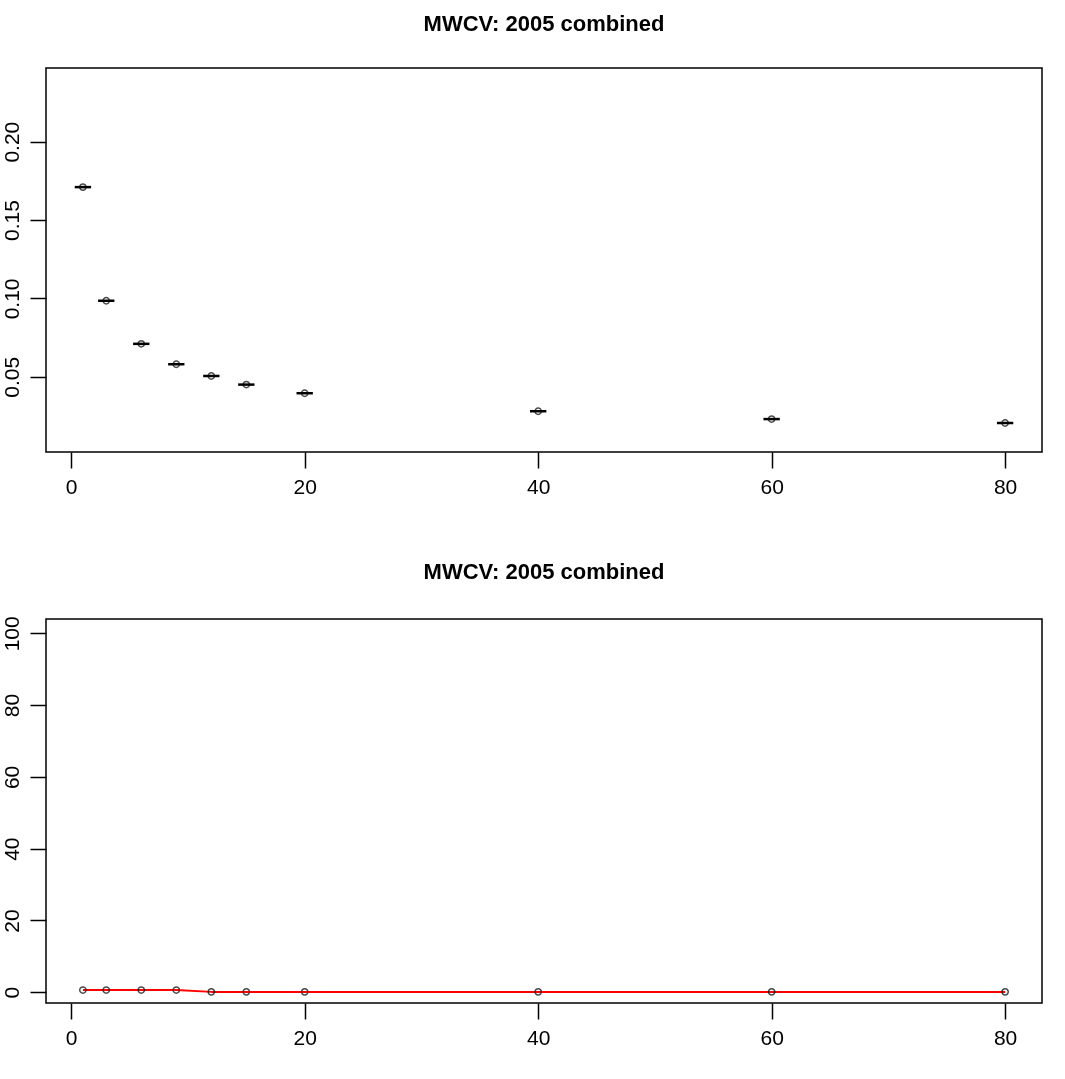  What do you see at coordinates (11, 377) in the screenshot?
I see `y-tick-label: 0.05` at bounding box center [11, 377].